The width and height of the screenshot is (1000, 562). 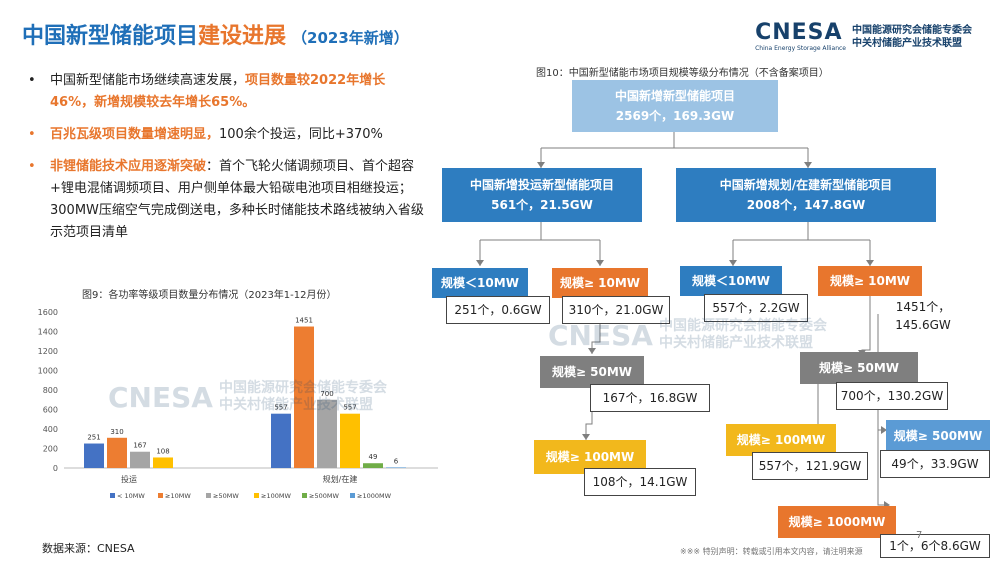 I want to click on tree-operating: 中国新增投运新型储能项目 561个，21.5GW, so click(x=542, y=195).